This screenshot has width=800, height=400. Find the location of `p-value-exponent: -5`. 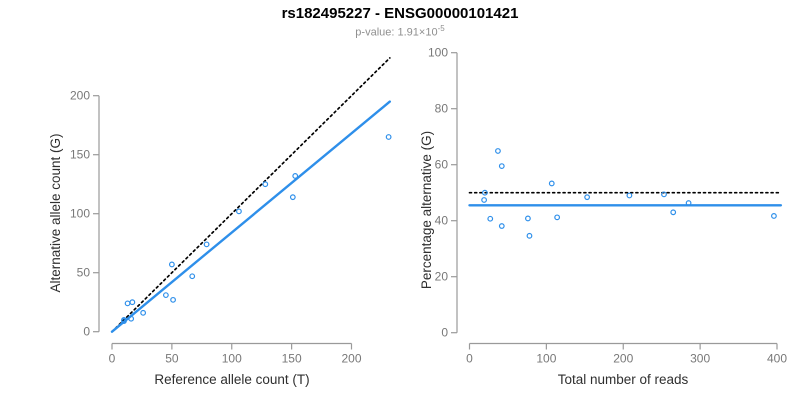

p-value-exponent: -5 is located at coordinates (441, 28).